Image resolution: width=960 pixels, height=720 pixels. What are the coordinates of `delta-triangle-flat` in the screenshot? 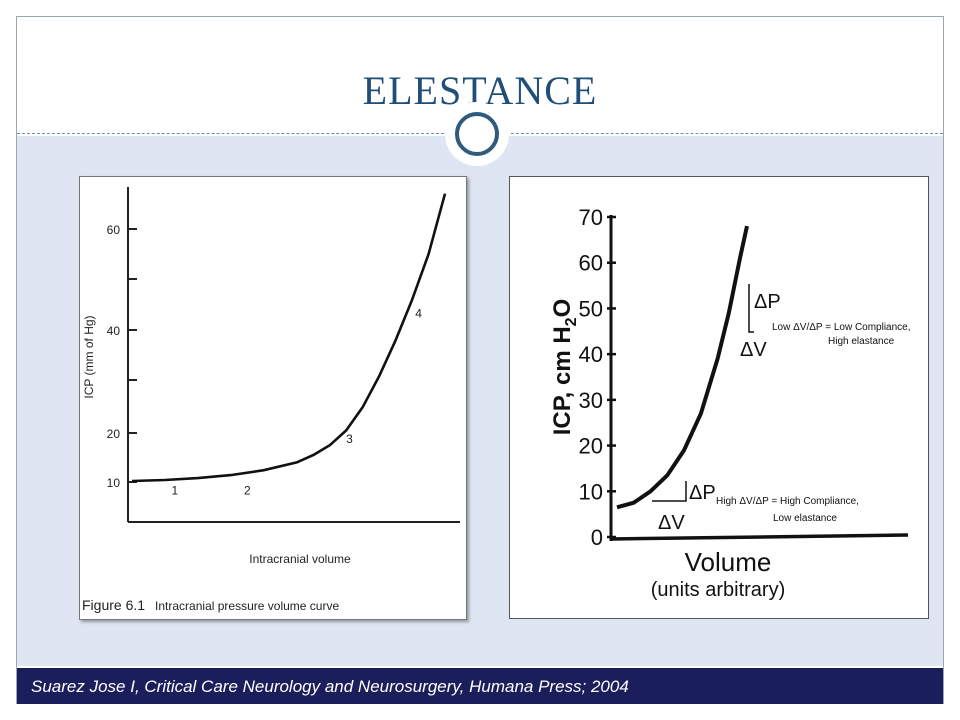 It's located at (669, 491).